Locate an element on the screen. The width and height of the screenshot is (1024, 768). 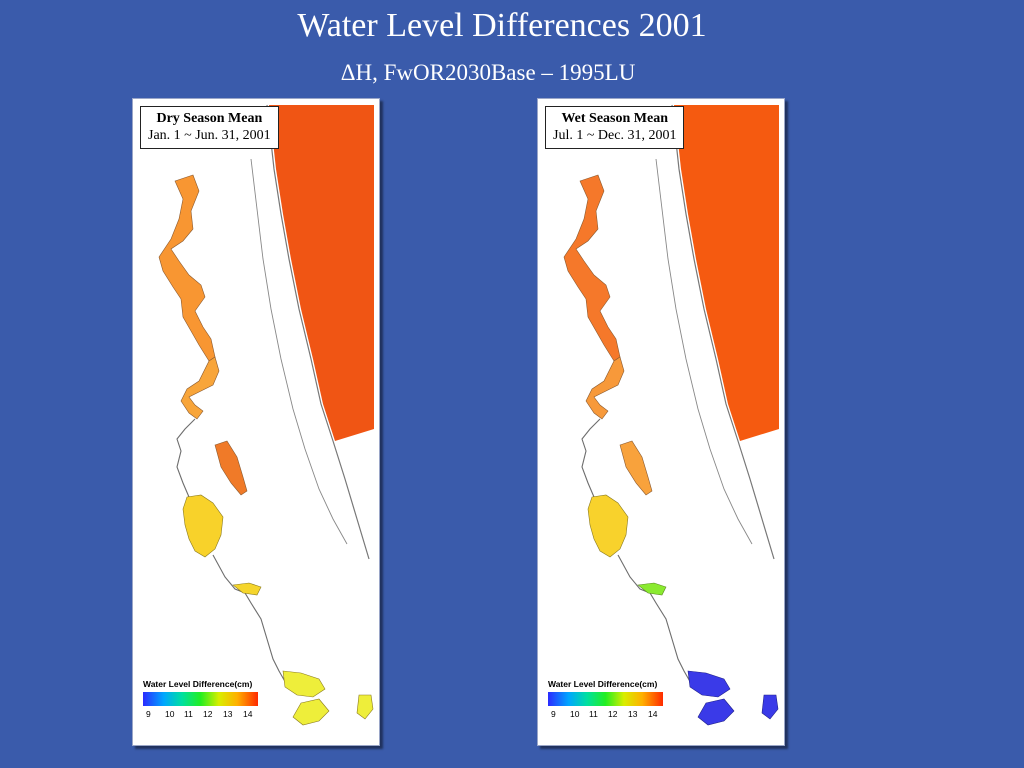
season-period: Jan. 1 ~ Jun. 31, 2001 is located at coordinates (209, 135).